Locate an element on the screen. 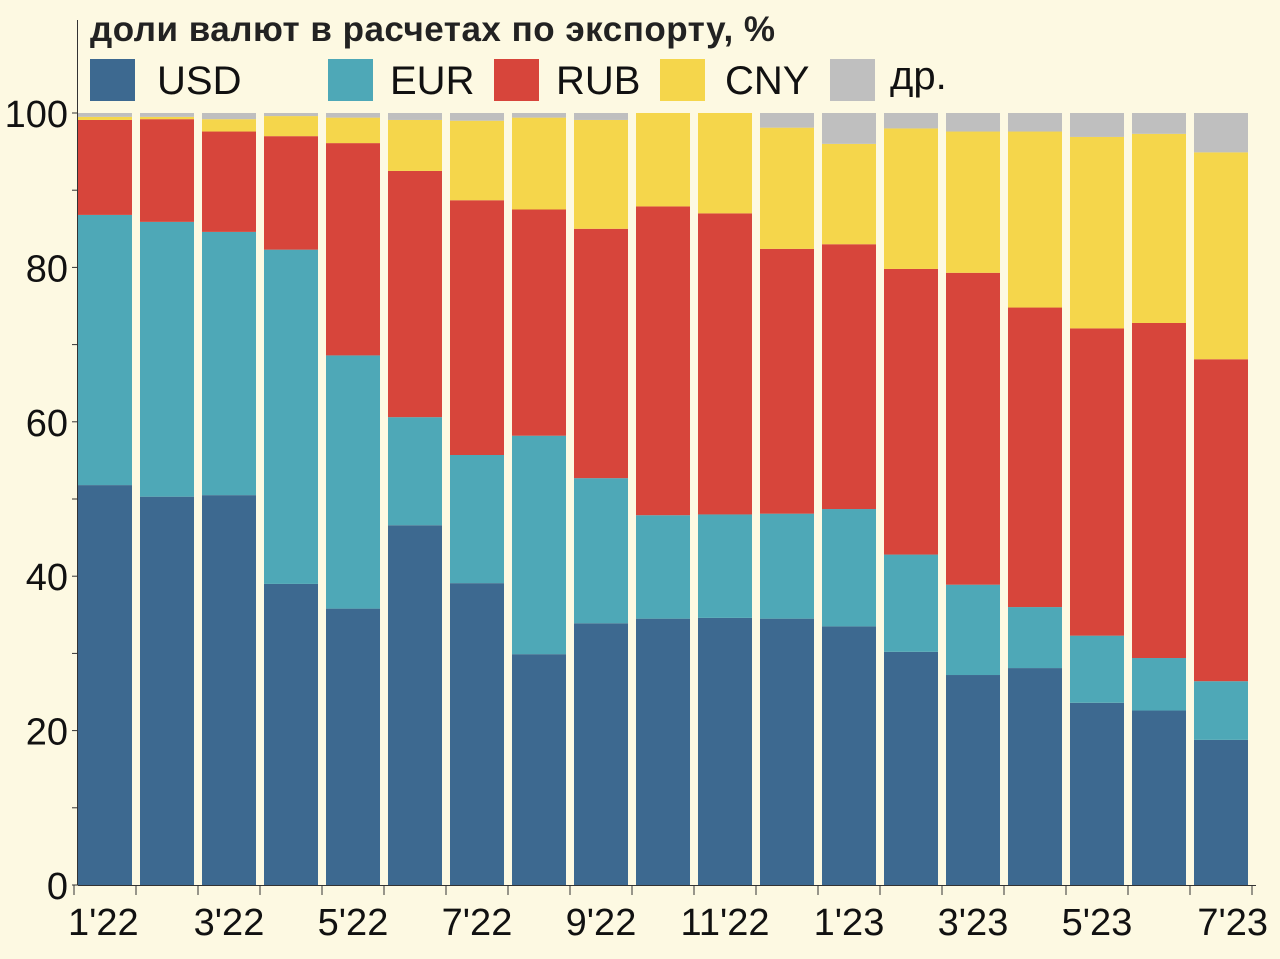  bar-segment-др.-1'23 is located at coordinates (849, 128).